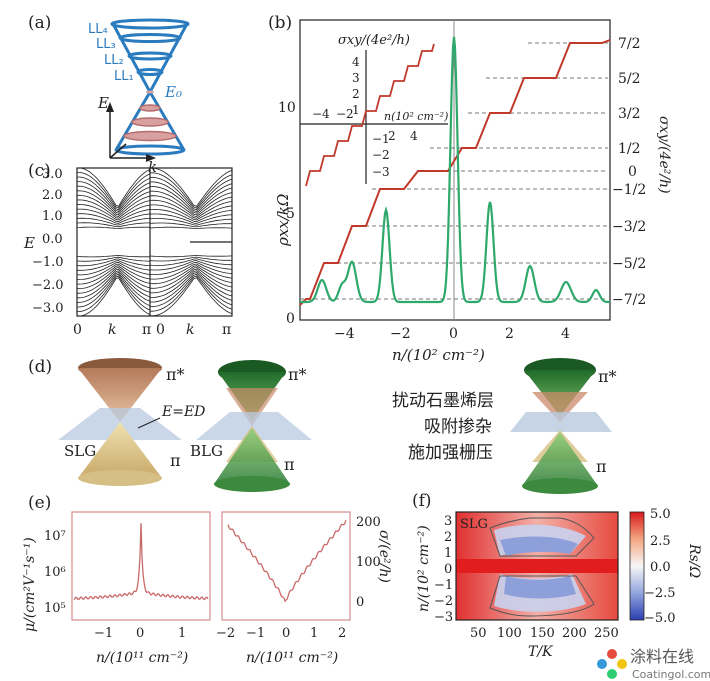 This screenshot has height=681, width=710. Describe the element at coordinates (384, 556) in the screenshot. I see `e-right-ylabel: σ/(e²/h)` at that location.